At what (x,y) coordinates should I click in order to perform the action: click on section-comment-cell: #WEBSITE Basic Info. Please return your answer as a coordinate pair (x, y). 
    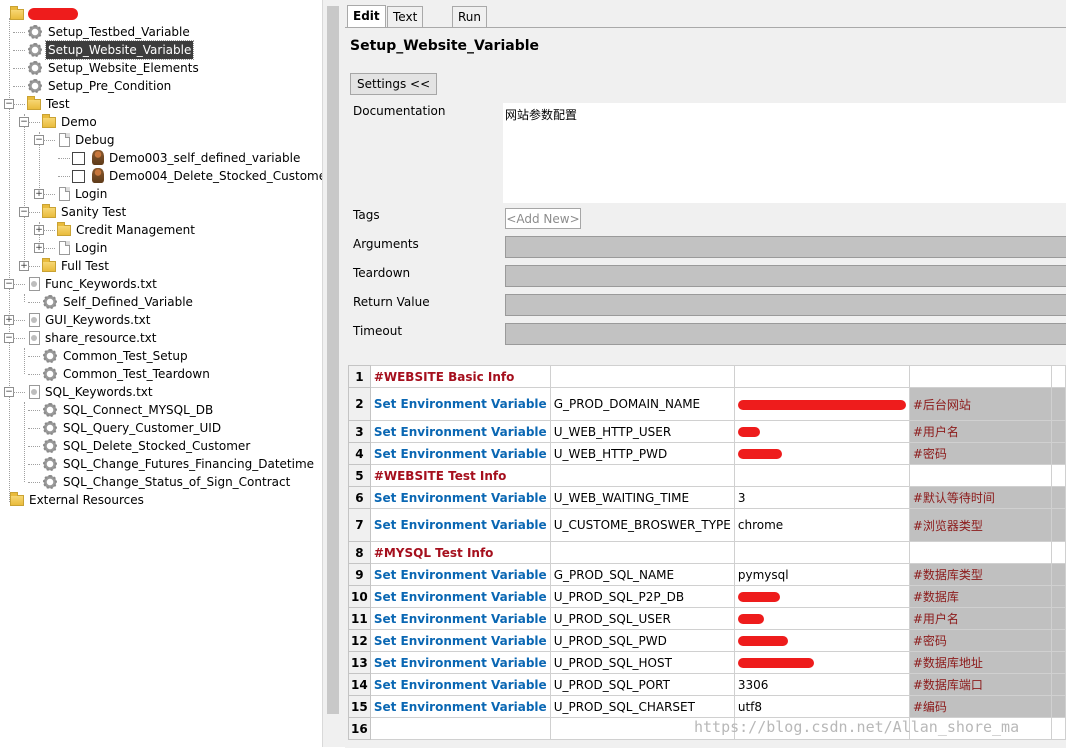
    Looking at the image, I should click on (460, 376).